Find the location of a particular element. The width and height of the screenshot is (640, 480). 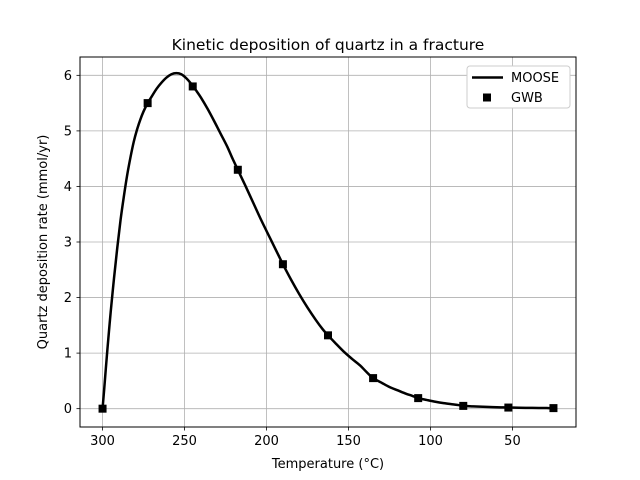

y-tick-label: 5 is located at coordinates (68, 131).